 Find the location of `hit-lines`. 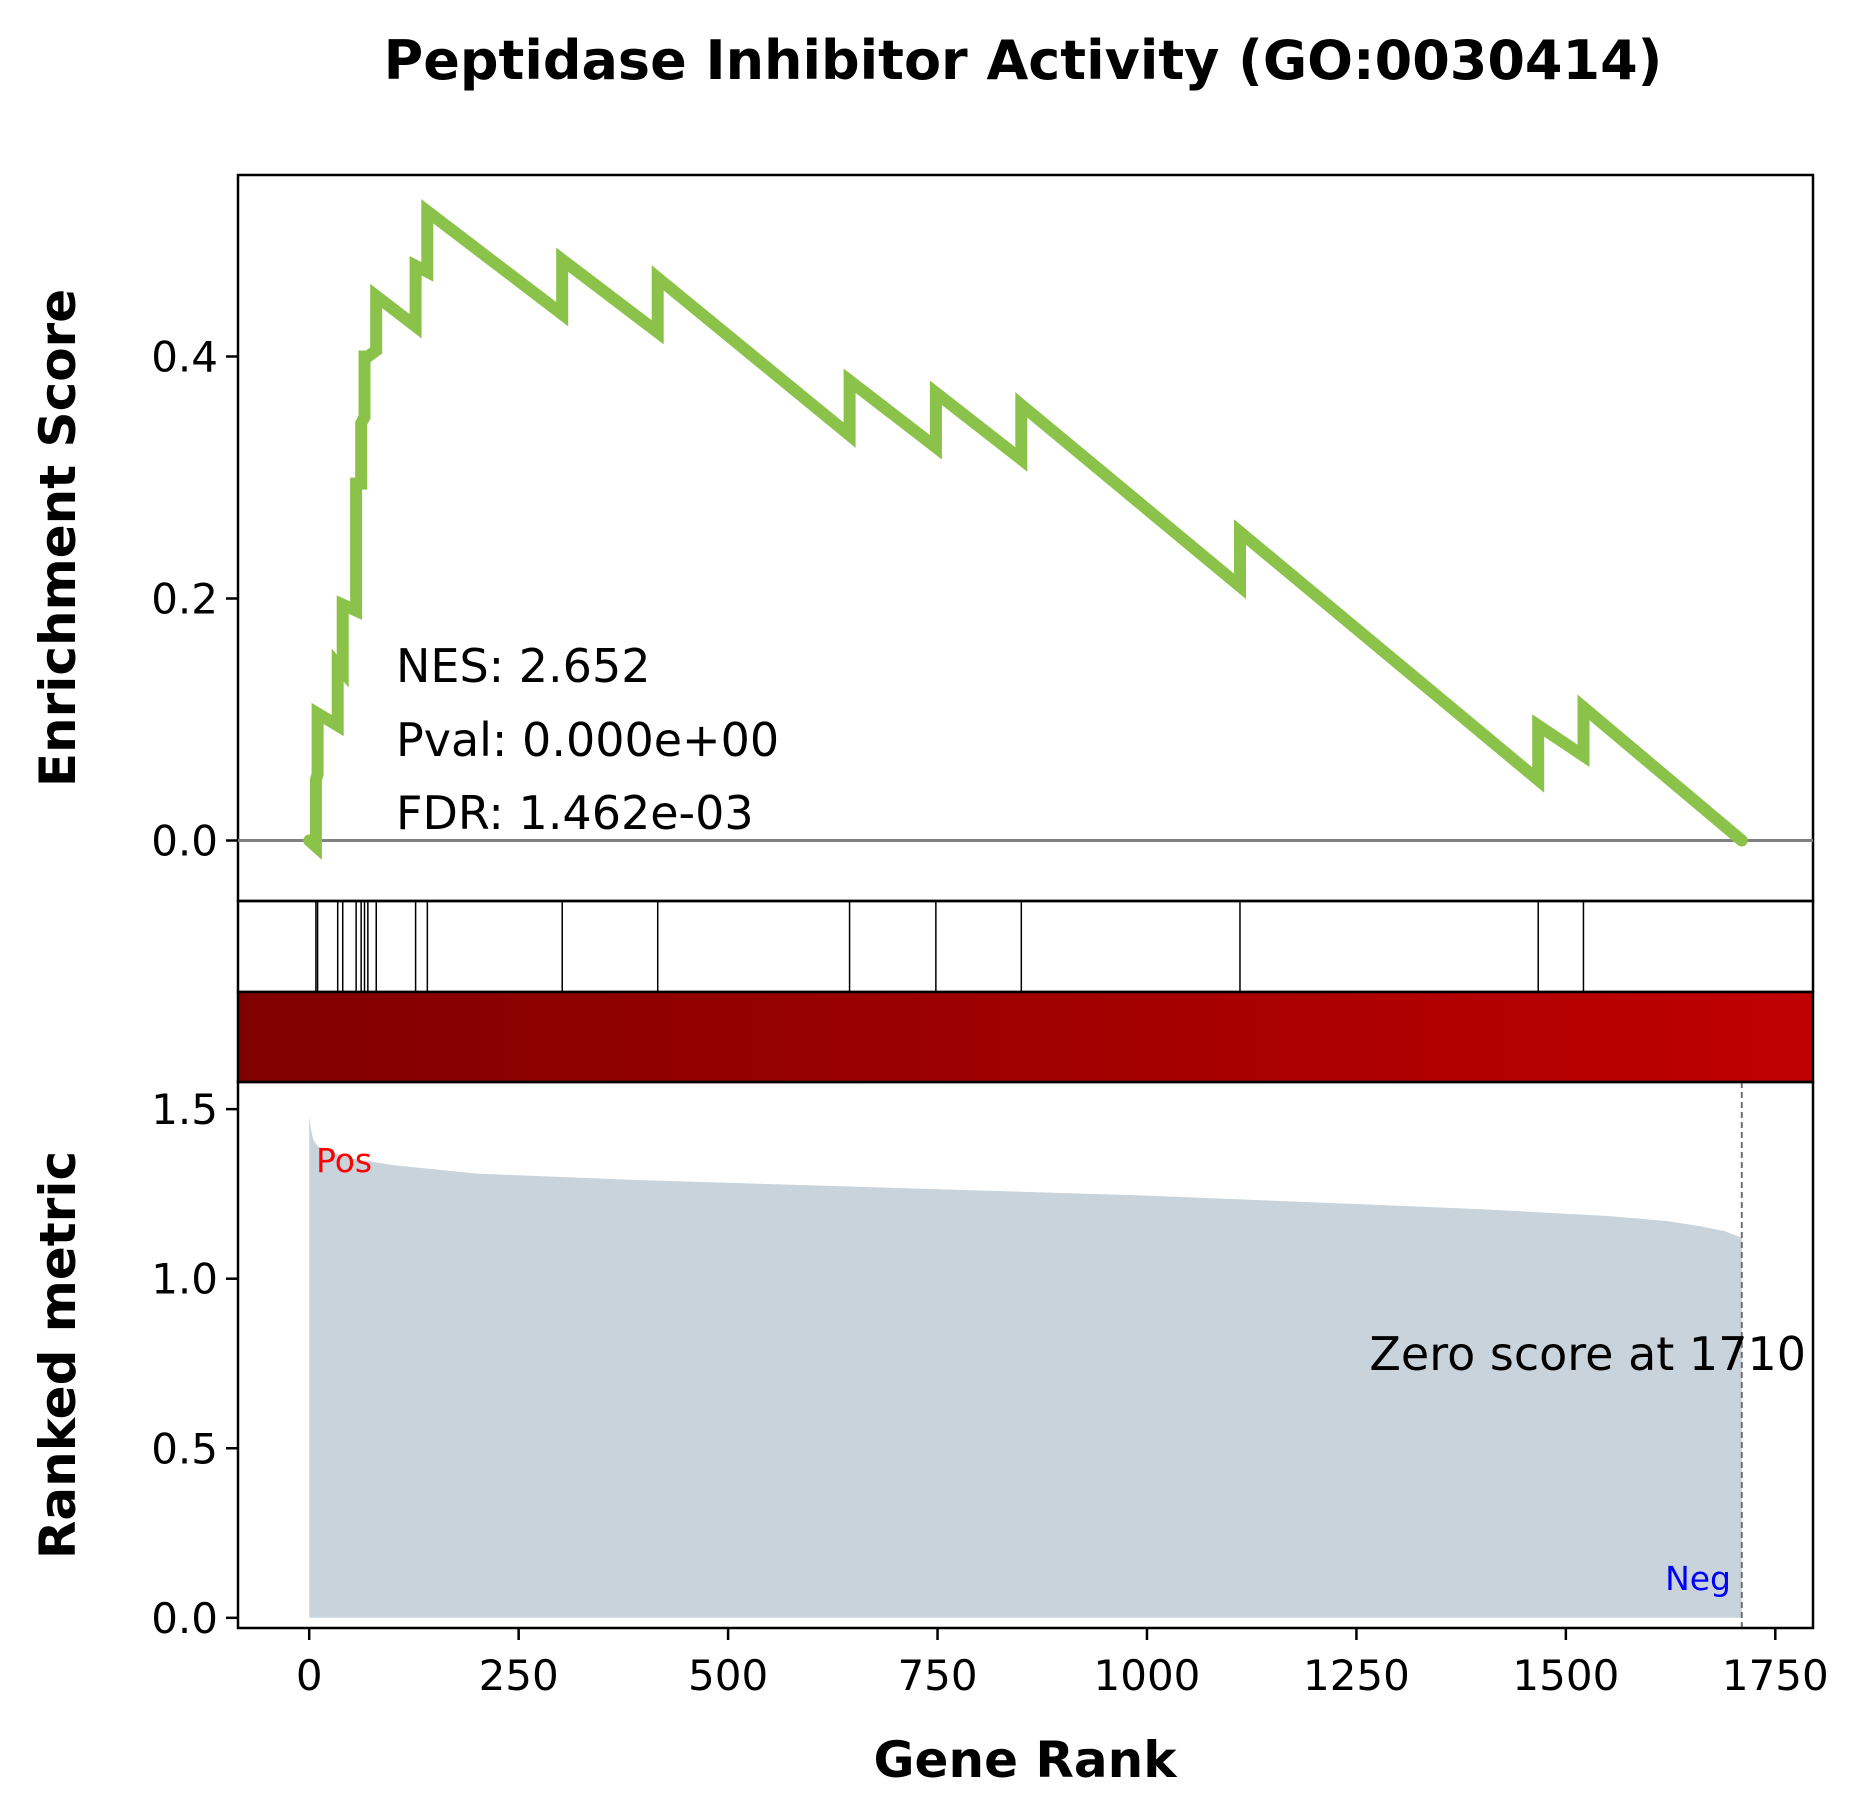

hit-lines is located at coordinates (950, 946).